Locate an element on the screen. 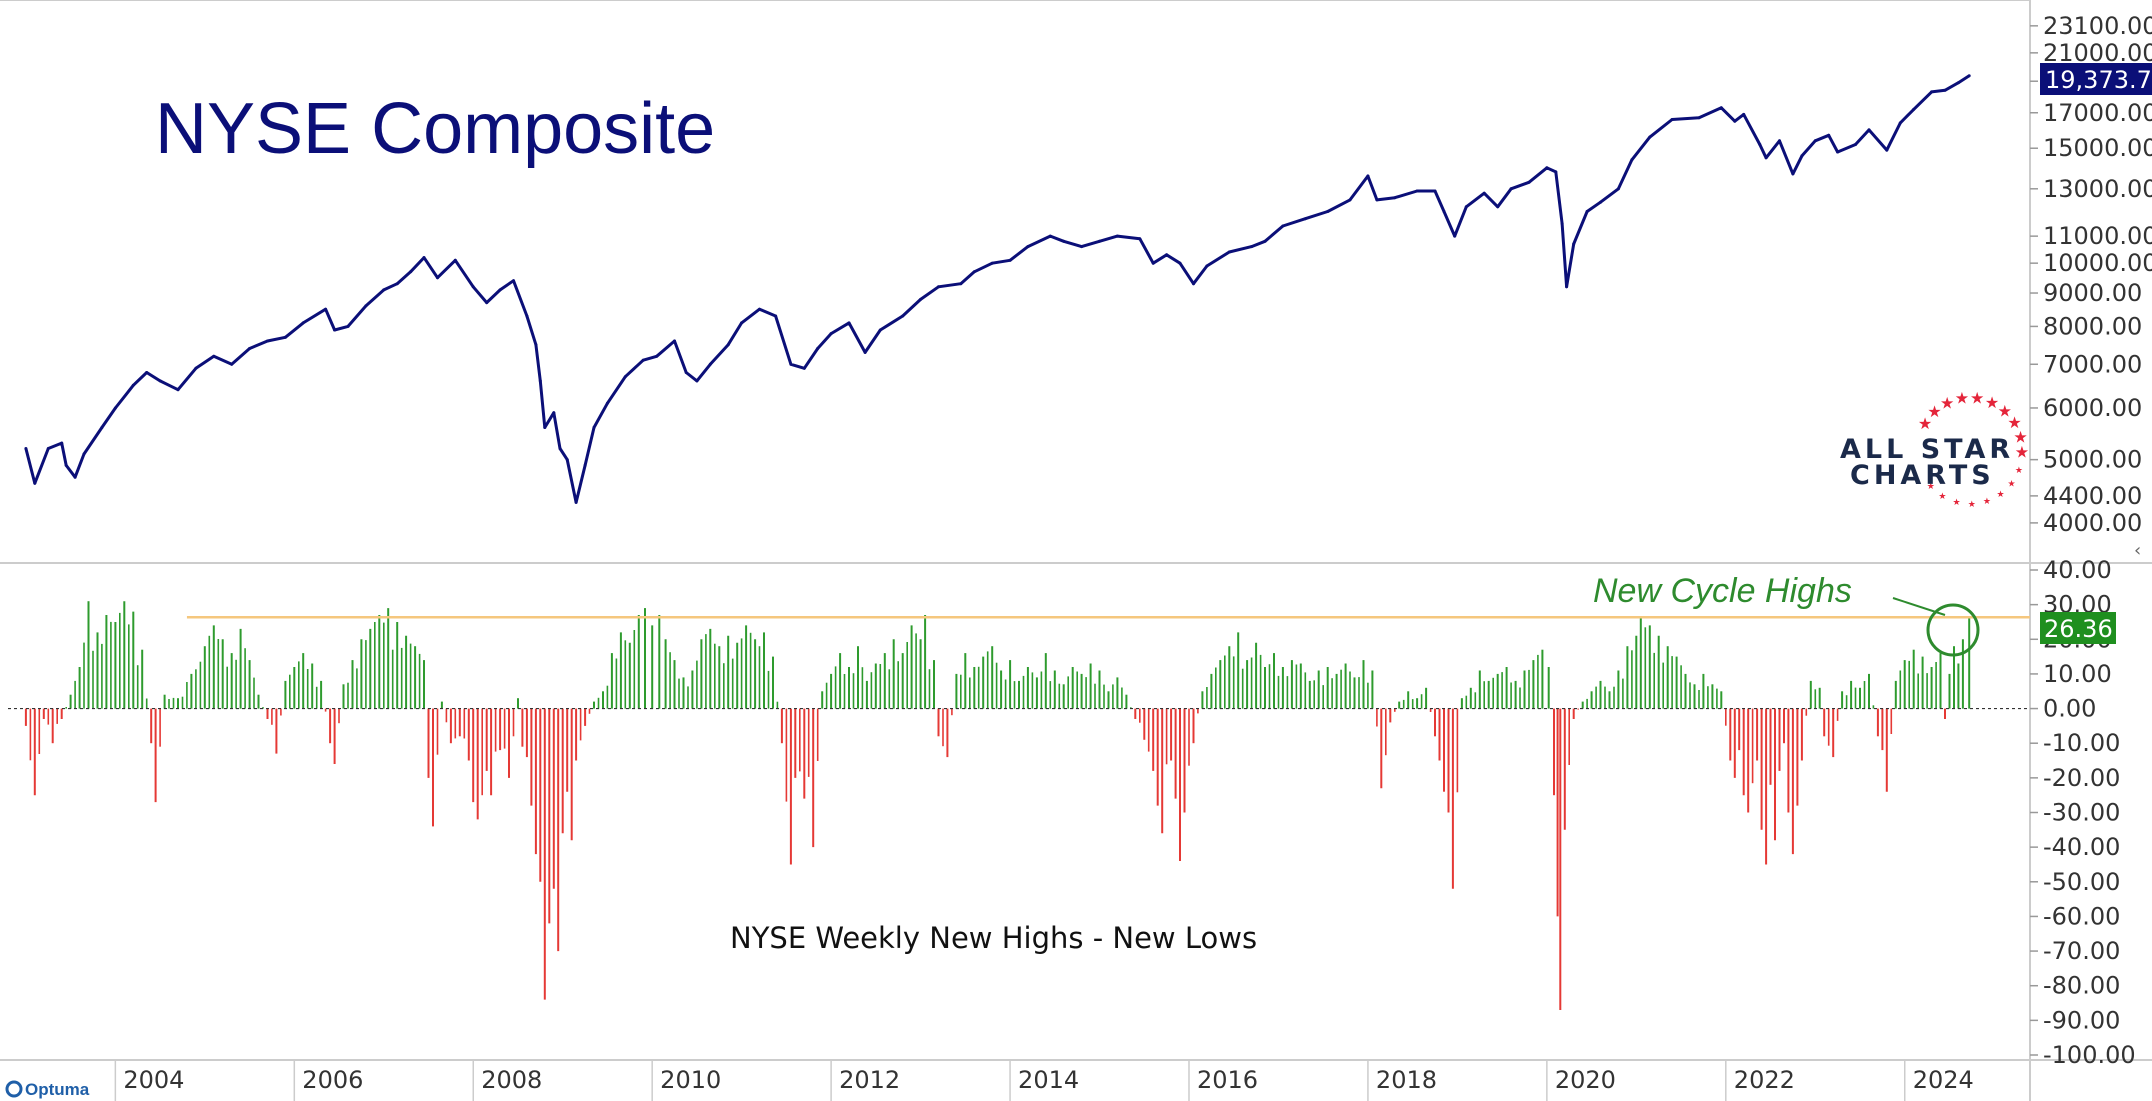 Image resolution: width=2152 pixels, height=1101 pixels. allstar-line2: CHARTS is located at coordinates (1922, 475).